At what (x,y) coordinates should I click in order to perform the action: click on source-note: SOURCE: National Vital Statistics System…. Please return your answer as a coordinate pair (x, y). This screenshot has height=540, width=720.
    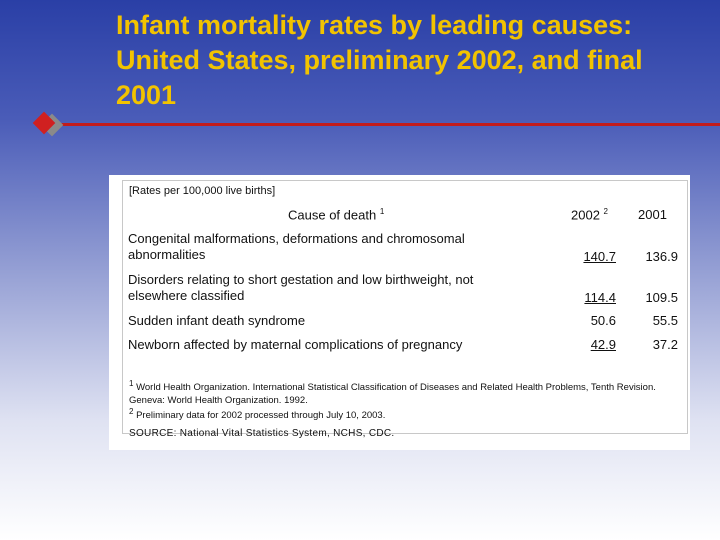
    Looking at the image, I should click on (262, 433).